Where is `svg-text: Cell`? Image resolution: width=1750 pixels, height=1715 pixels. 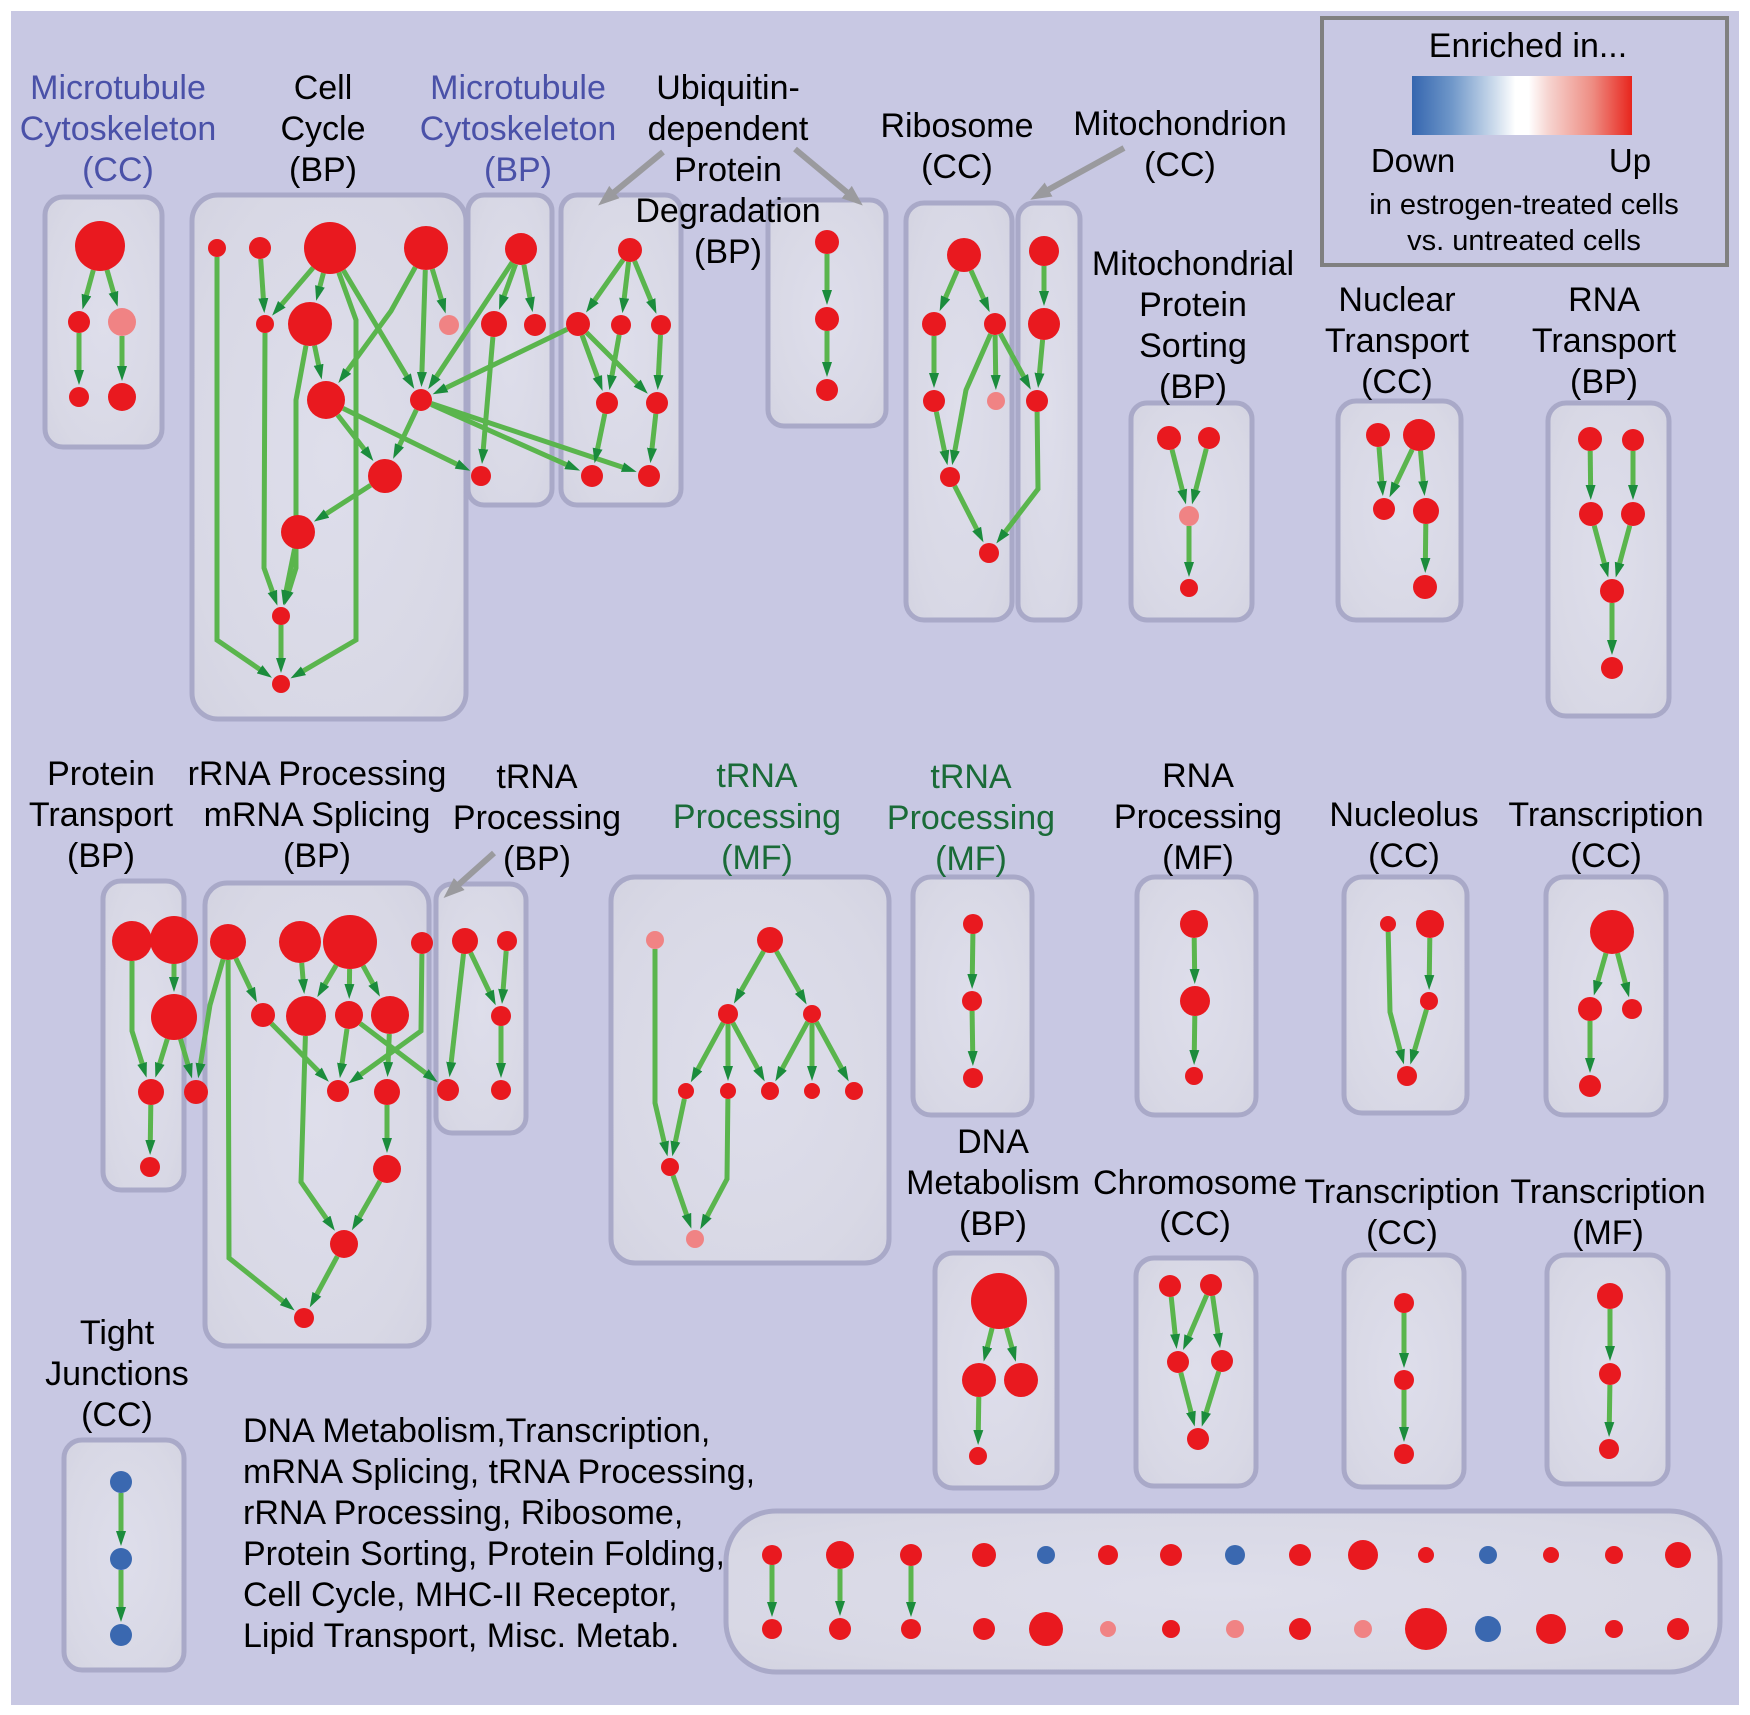 svg-text: Cell is located at coordinates (323, 88).